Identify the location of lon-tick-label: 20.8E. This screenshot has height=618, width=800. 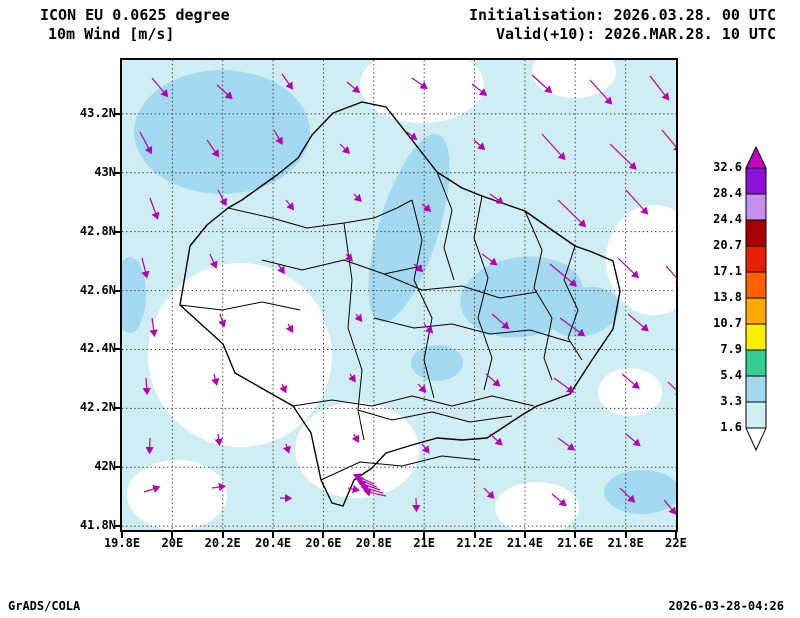
(373, 543).